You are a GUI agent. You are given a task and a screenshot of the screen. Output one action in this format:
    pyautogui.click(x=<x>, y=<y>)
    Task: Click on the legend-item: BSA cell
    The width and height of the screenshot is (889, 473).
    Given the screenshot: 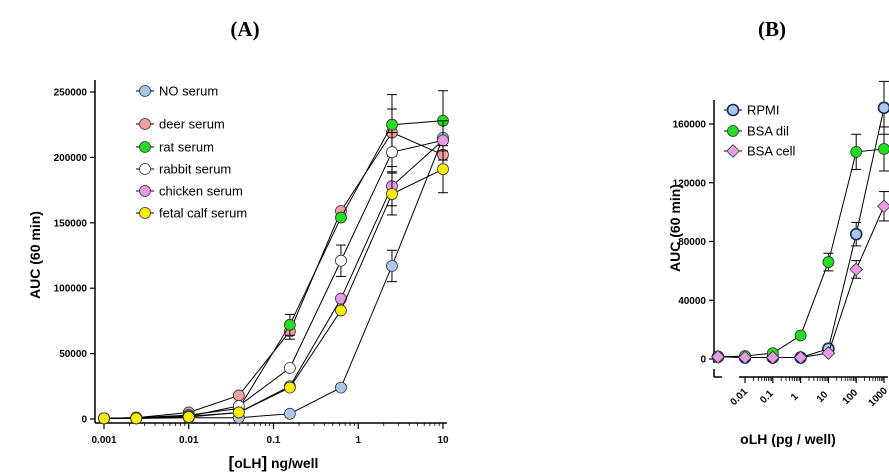 What is the action you would take?
    pyautogui.click(x=760, y=151)
    